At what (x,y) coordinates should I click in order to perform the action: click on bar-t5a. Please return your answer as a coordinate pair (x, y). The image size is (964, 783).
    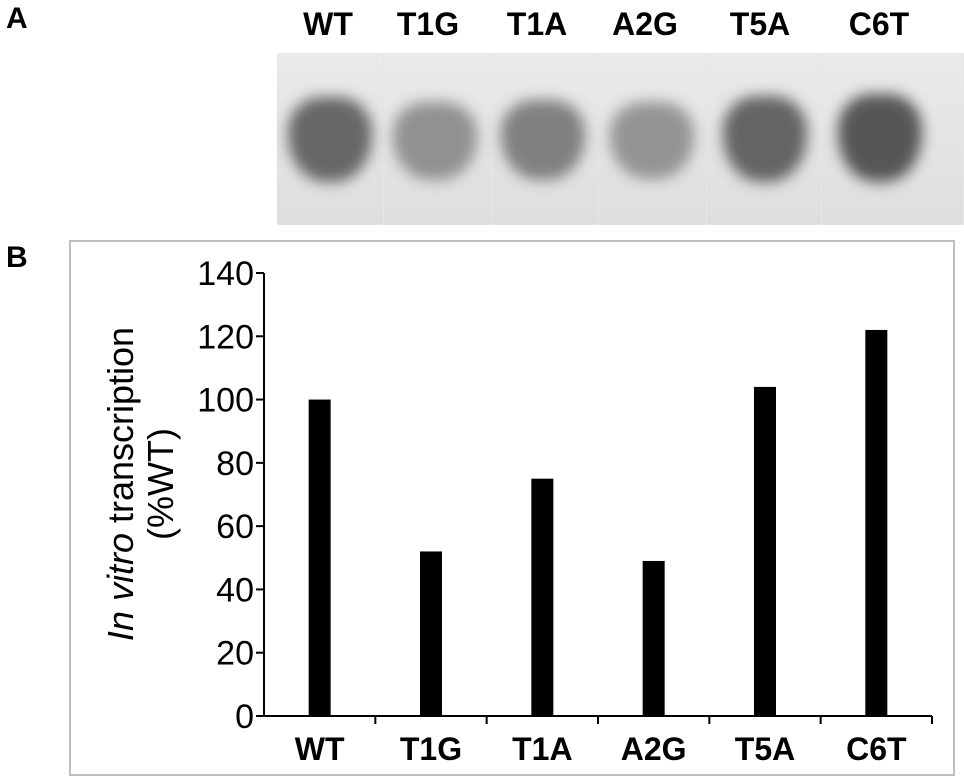
    Looking at the image, I should click on (765, 551).